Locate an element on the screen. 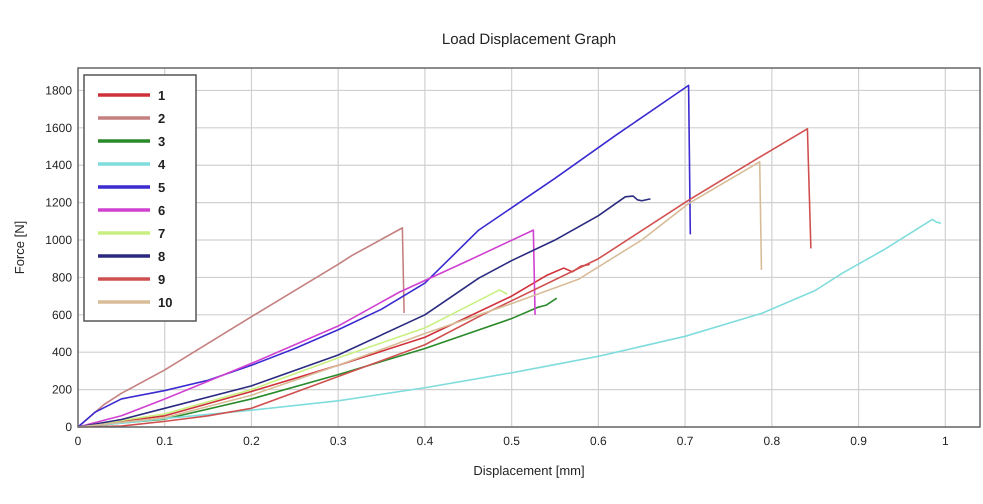 This screenshot has height=504, width=983. y-tick-label: 1000 is located at coordinates (58, 240).